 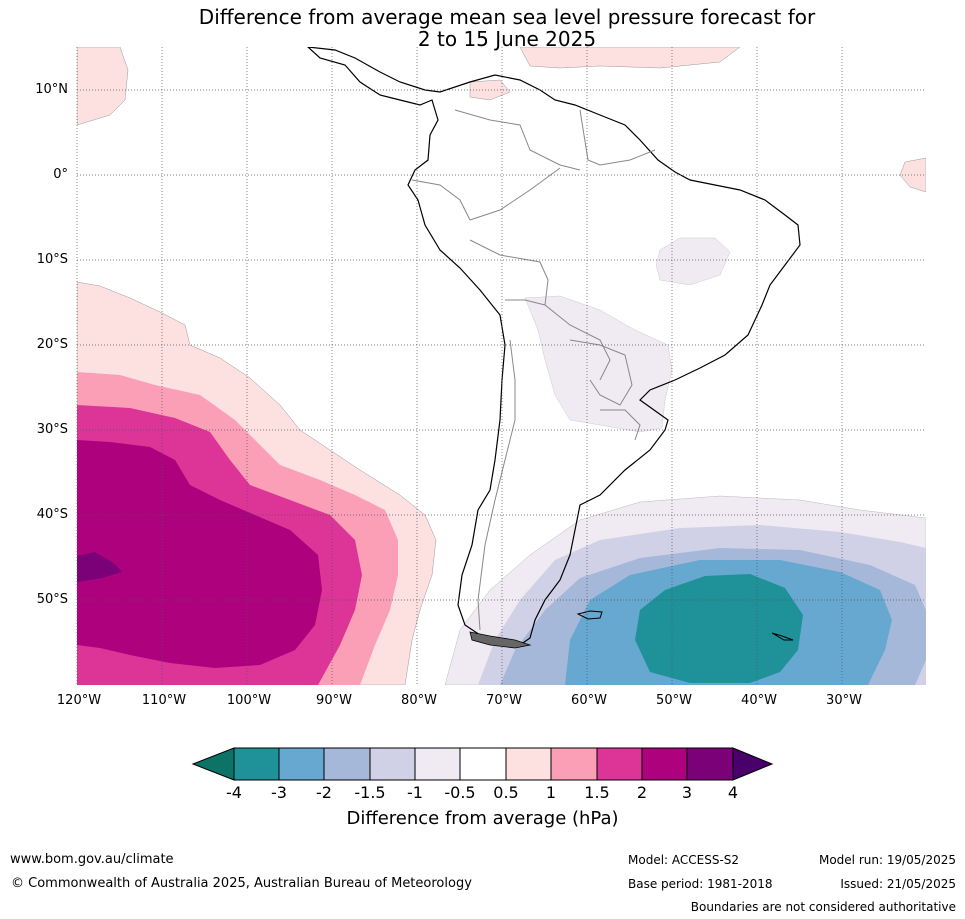 What do you see at coordinates (500, 640) in the screenshot?
I see `tierra-del-fuego` at bounding box center [500, 640].